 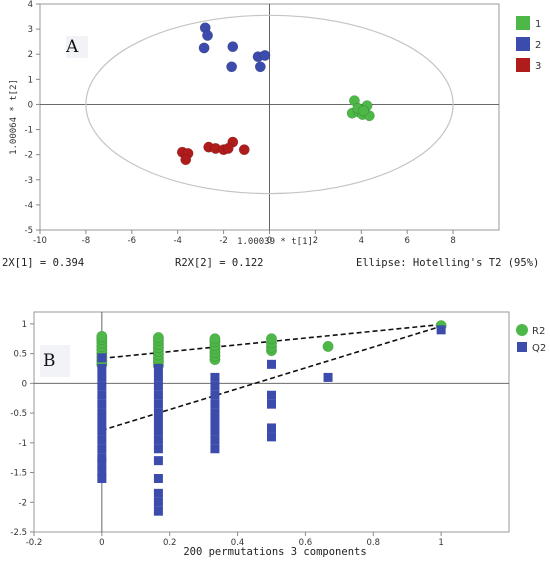 I want to click on x-tick-label: -2, so click(x=223, y=241).